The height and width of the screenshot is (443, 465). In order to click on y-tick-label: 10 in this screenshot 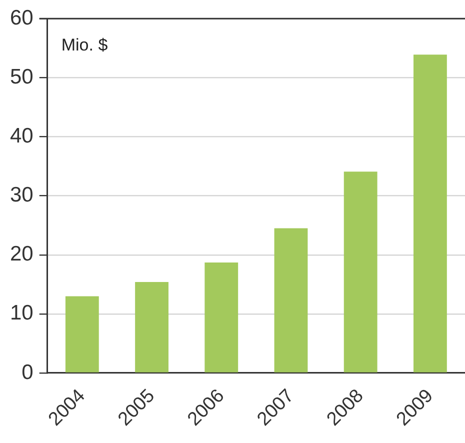, I will do `click(22, 313)`.